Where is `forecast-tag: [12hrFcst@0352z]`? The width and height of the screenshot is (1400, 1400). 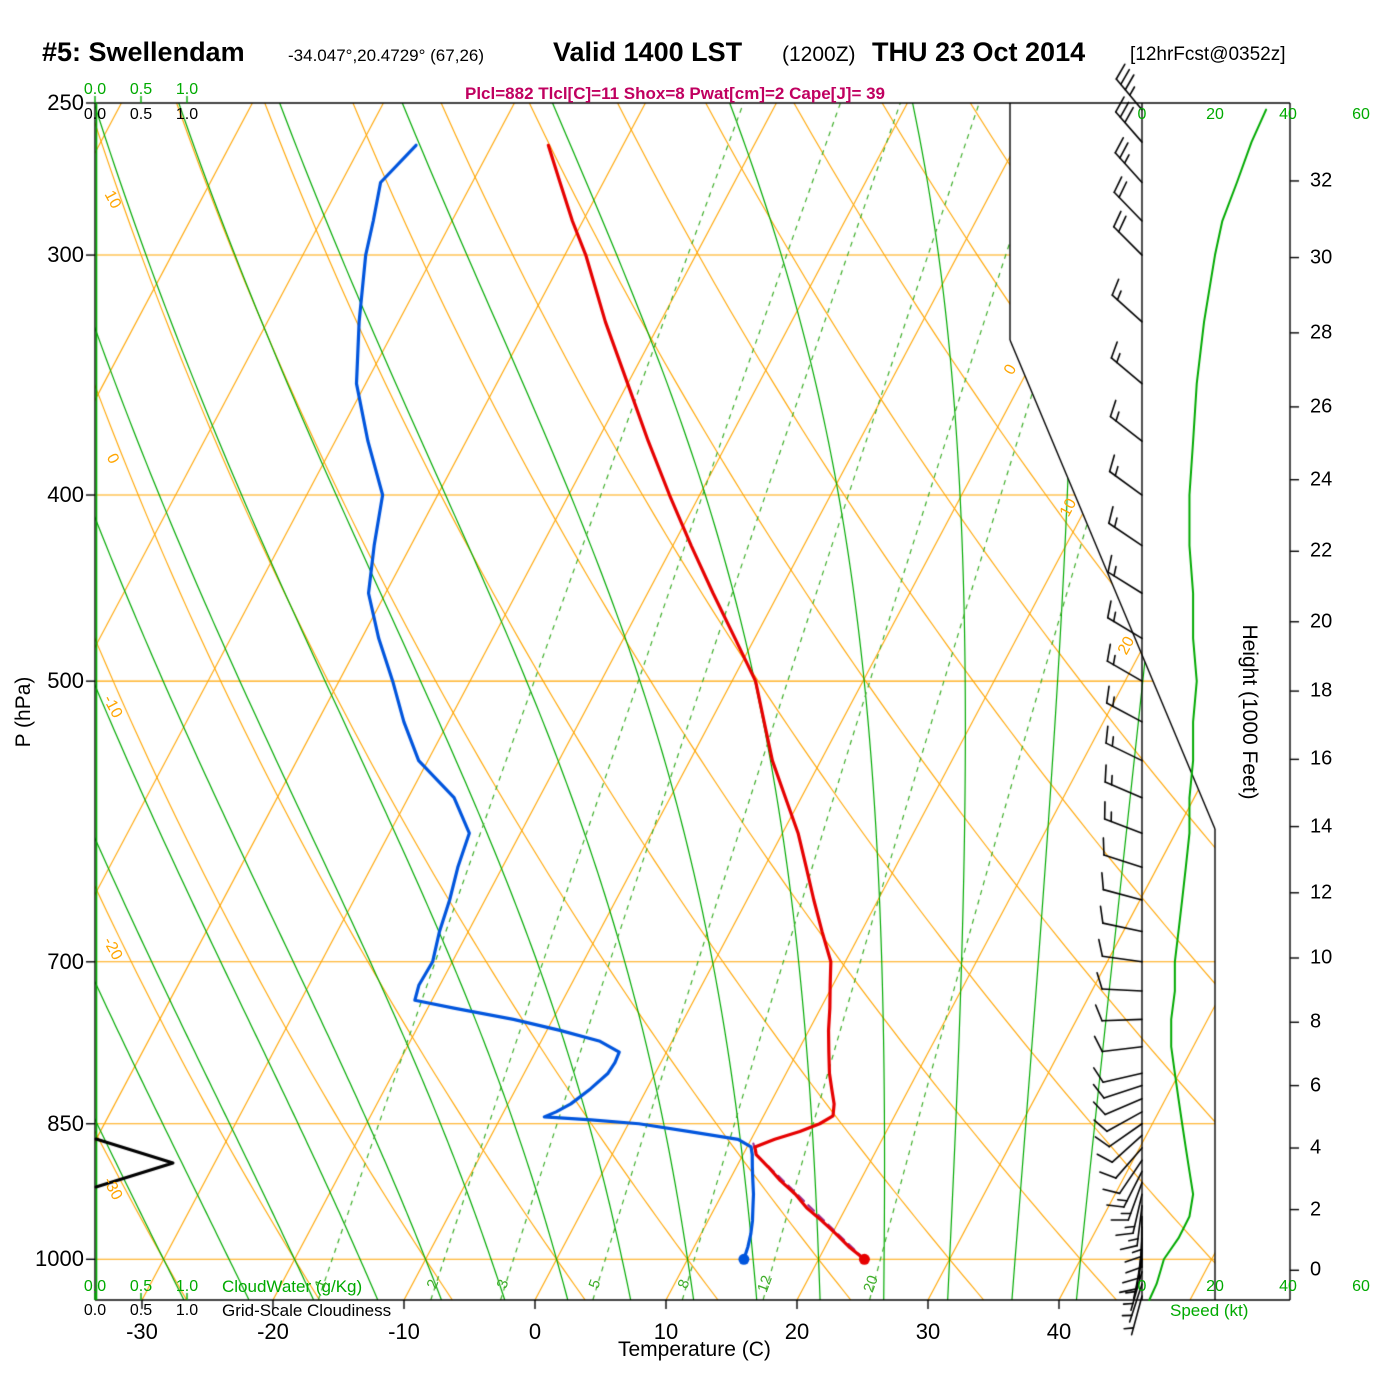
forecast-tag: [12hrFcst@0352z] is located at coordinates (1208, 54).